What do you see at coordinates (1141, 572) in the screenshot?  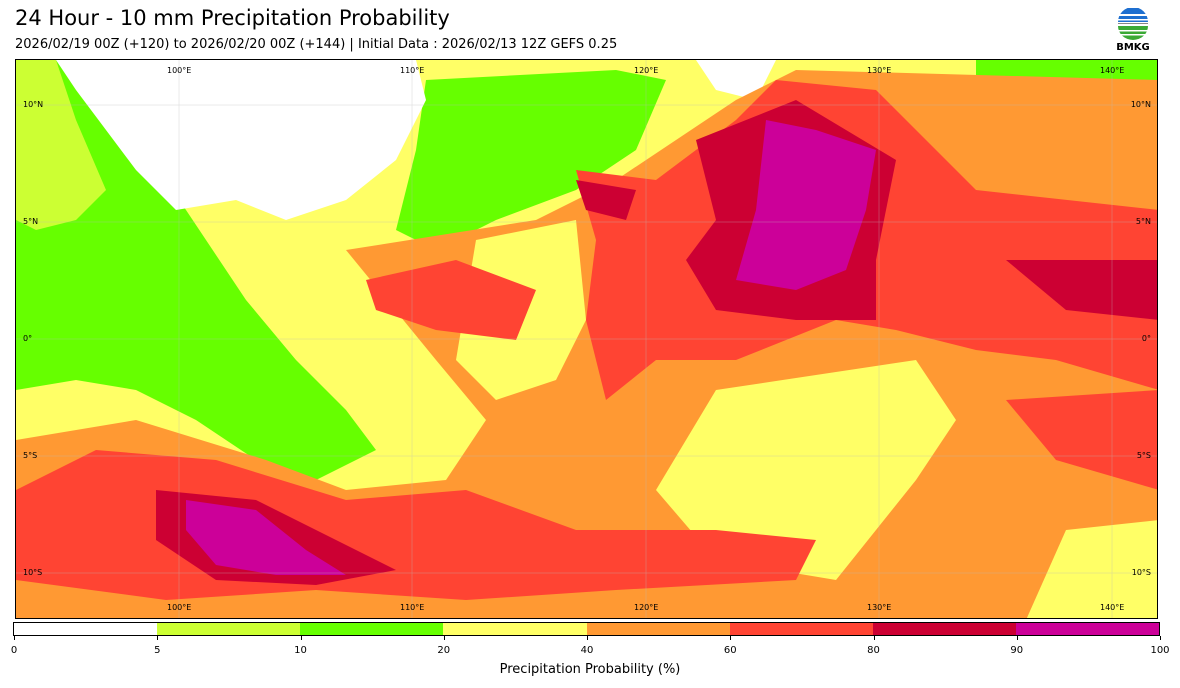 I see `lat-label-right: 10°S` at bounding box center [1141, 572].